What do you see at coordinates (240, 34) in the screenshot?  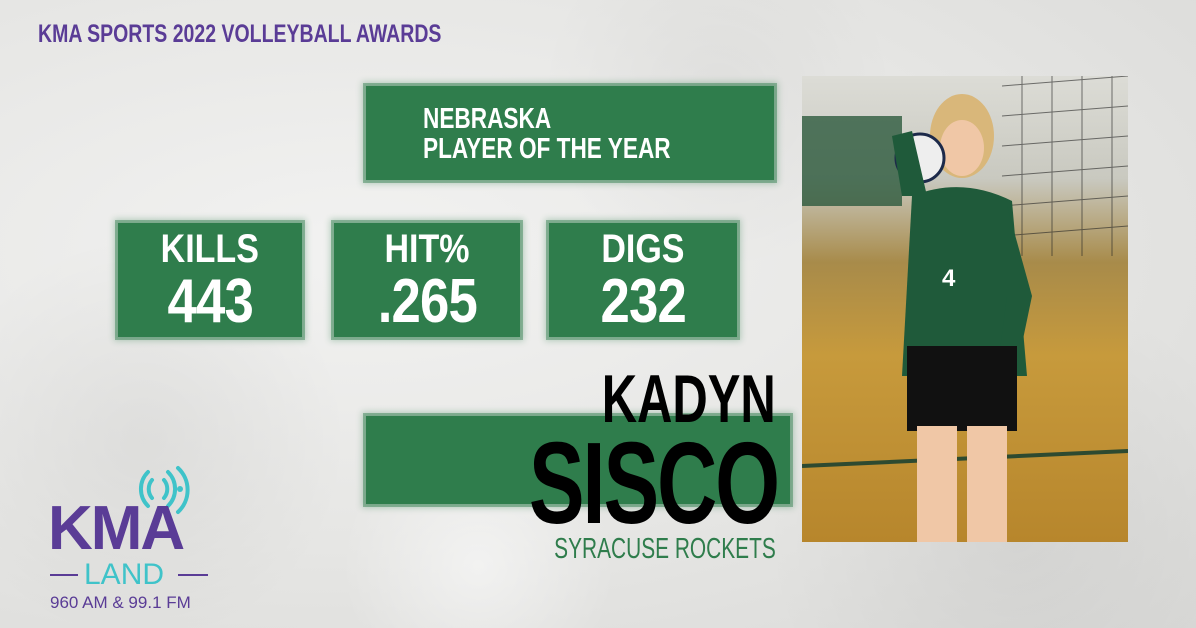 I see `page-title: KMA SPORTS 2022 VOLLEYBALL AWARDS` at bounding box center [240, 34].